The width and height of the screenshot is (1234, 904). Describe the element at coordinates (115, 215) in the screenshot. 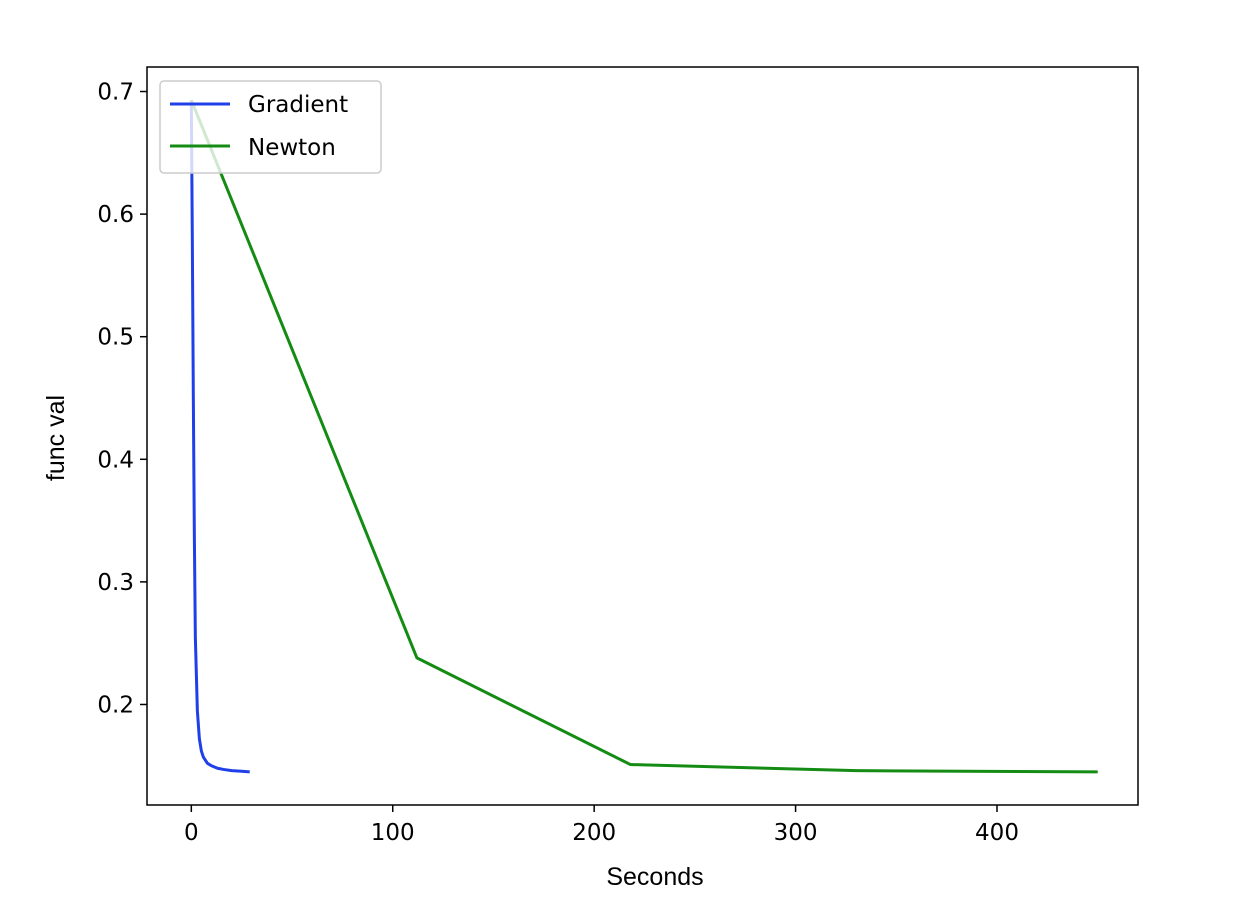

I see `y-tick-label: 0.6` at that location.